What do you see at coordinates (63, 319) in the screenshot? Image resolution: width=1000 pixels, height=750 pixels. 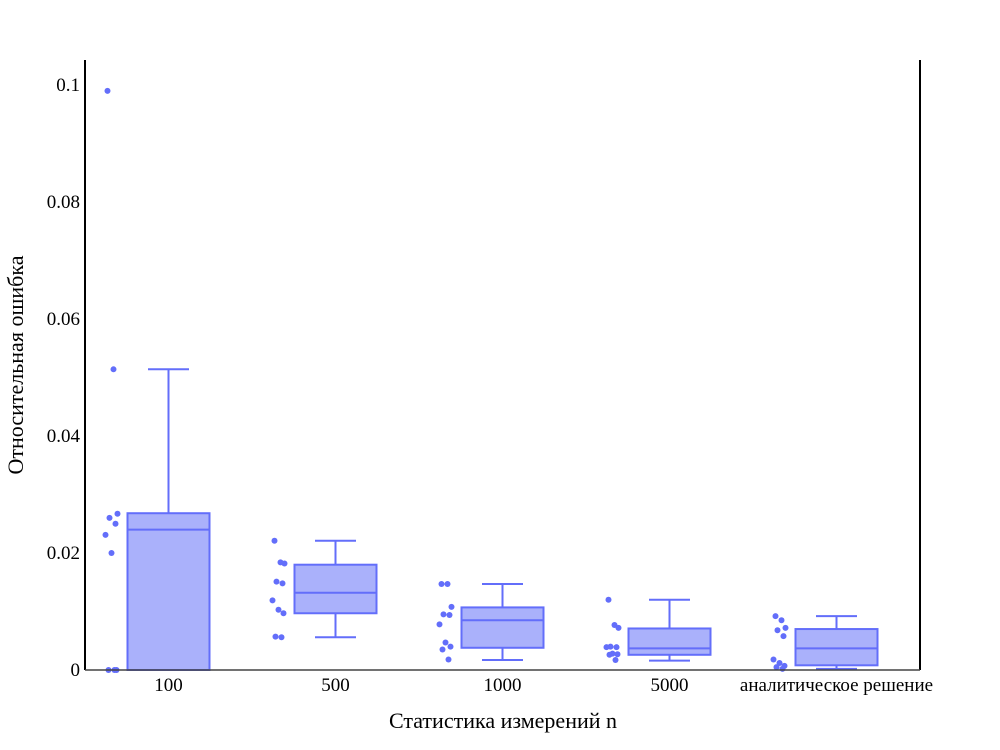 I see `y-tick-label: 0.06` at bounding box center [63, 319].